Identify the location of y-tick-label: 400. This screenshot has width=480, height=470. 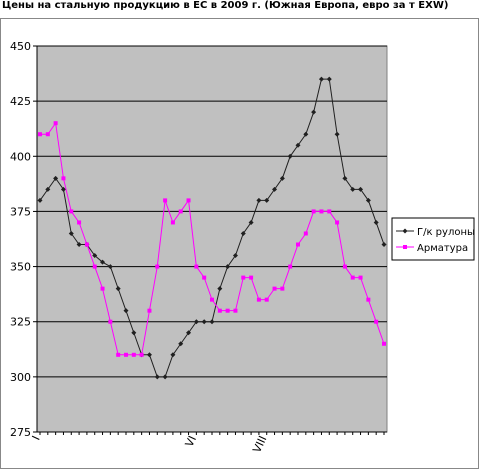
(20, 156).